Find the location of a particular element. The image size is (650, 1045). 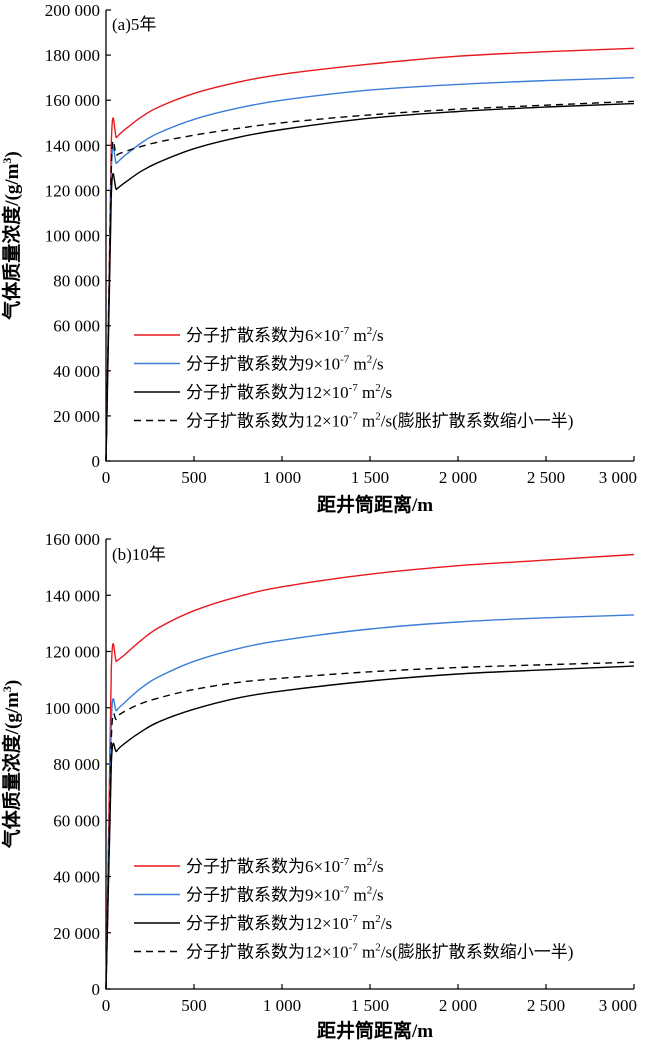

y-tick-label: 200 000 is located at coordinates (72, 10).